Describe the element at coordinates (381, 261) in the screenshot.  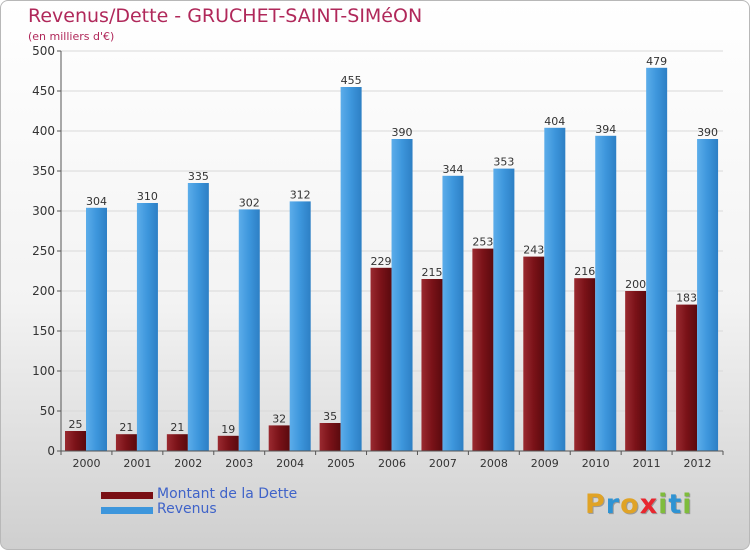
I see `data-label: 229` at that location.